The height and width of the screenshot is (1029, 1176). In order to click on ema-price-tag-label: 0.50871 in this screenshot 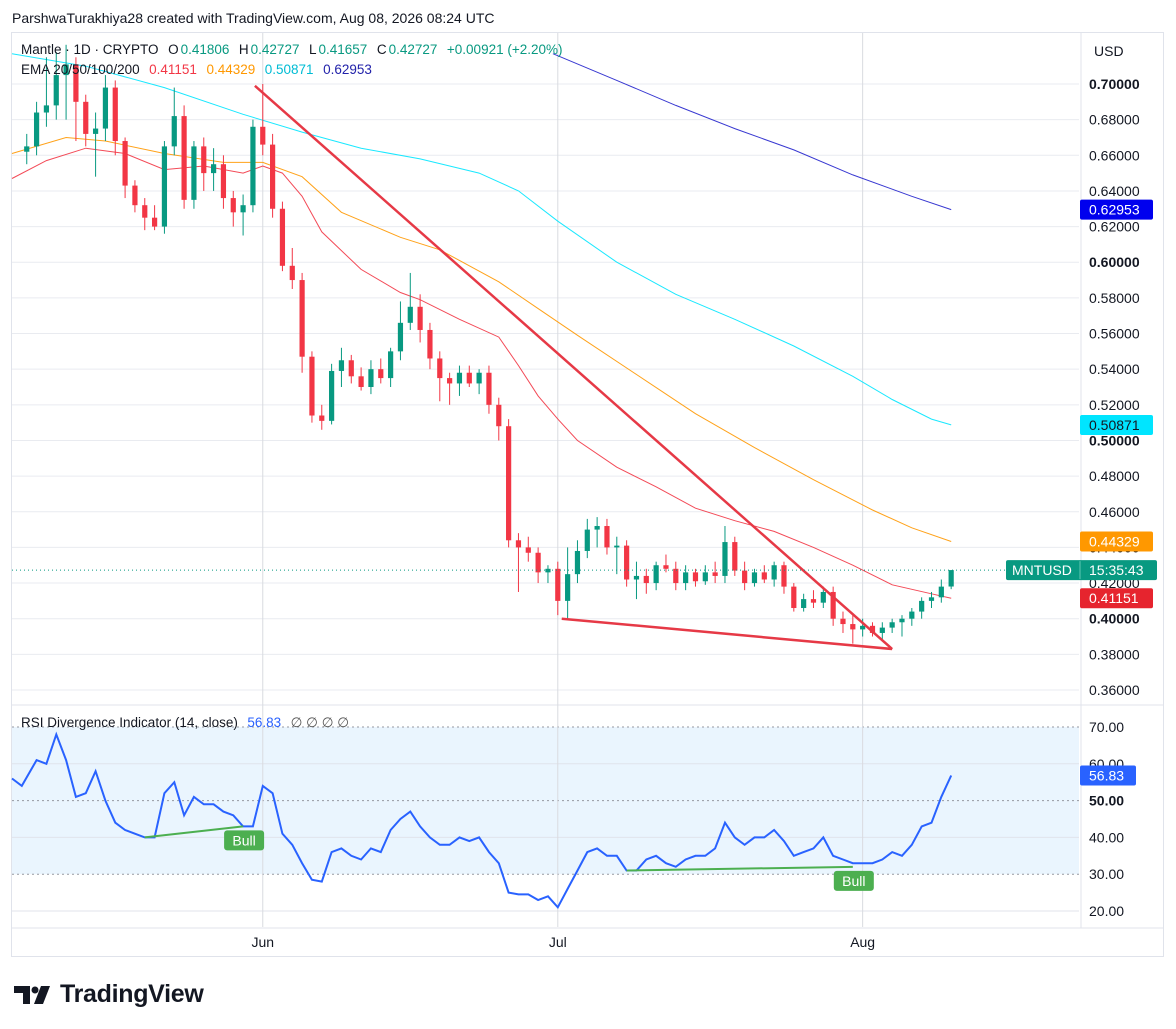, I will do `click(1114, 425)`.